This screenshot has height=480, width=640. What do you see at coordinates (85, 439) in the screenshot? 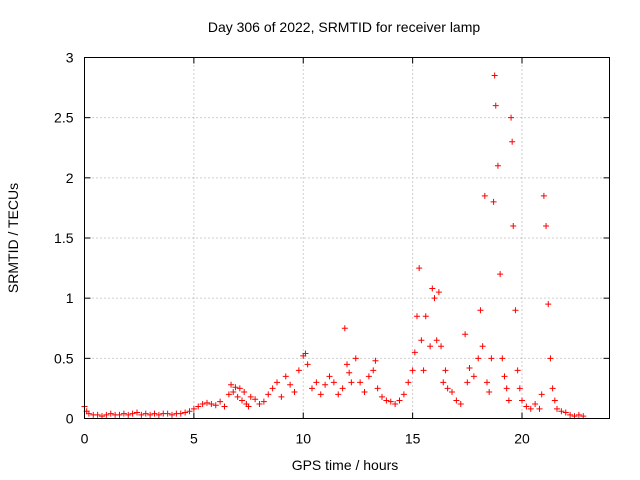
I see `x-tick-label: 0` at bounding box center [85, 439].